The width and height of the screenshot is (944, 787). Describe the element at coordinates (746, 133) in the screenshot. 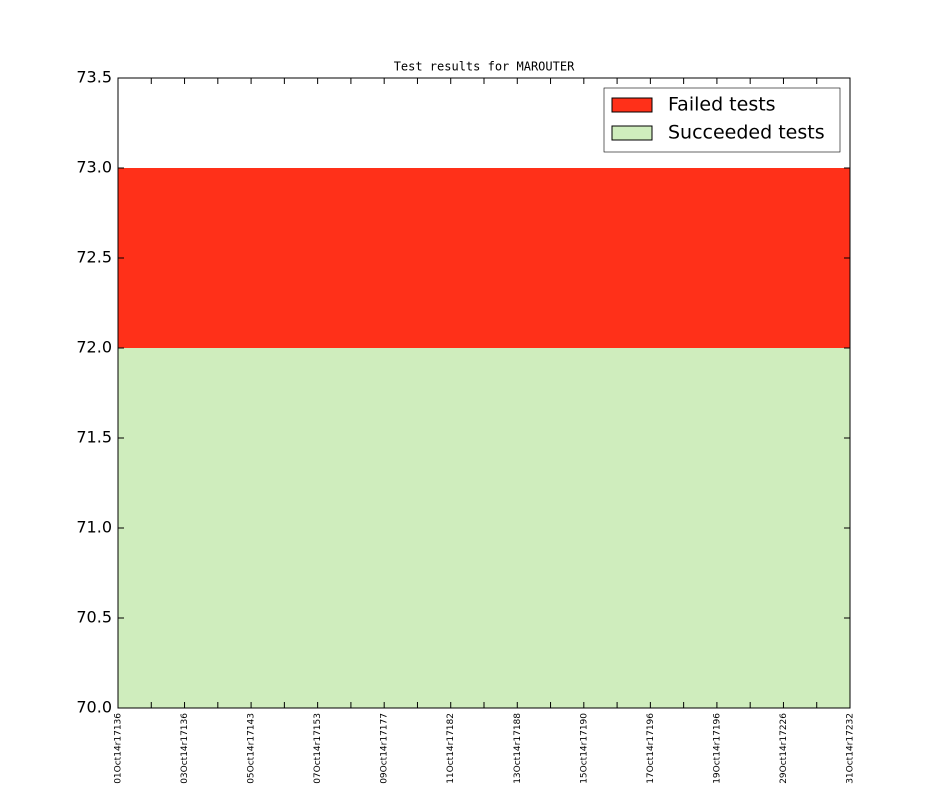

I see `legend-label: Succeeded tests` at that location.